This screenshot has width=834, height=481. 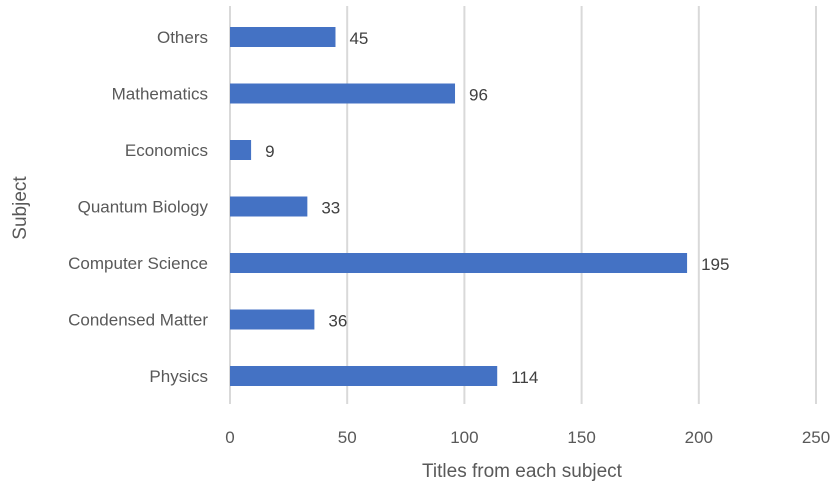 What do you see at coordinates (330, 208) in the screenshot?
I see `data-label: 33` at bounding box center [330, 208].